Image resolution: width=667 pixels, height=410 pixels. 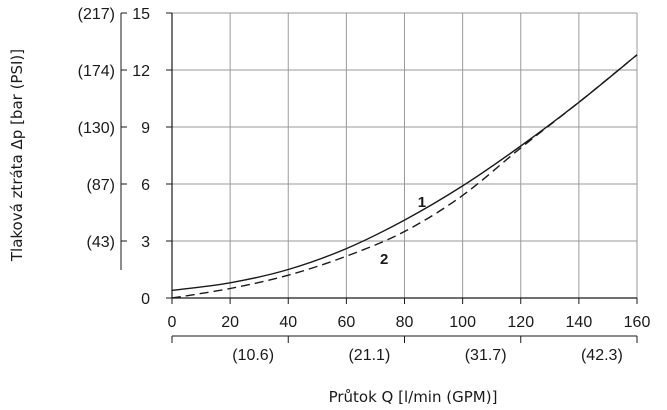 I want to click on x-tick-label: 40, so click(x=288, y=322).